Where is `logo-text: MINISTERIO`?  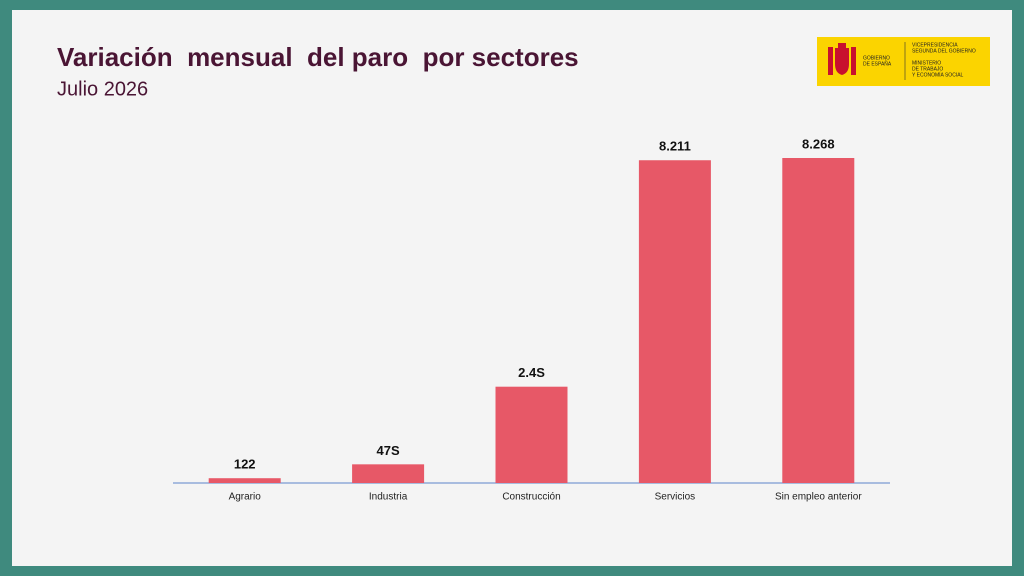 logo-text: MINISTERIO is located at coordinates (926, 63).